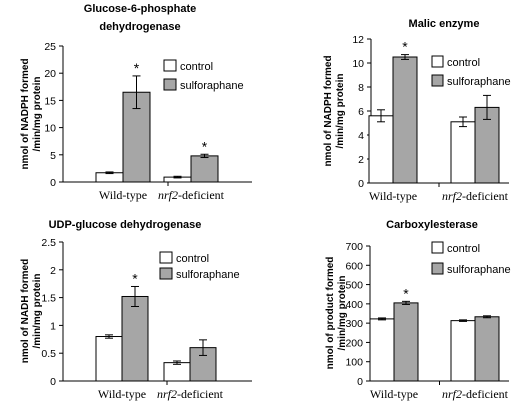 This screenshot has width=520, height=406. Describe the element at coordinates (140, 9) in the screenshot. I see `chart-title-line: Glucose-6-phosphate` at that location.